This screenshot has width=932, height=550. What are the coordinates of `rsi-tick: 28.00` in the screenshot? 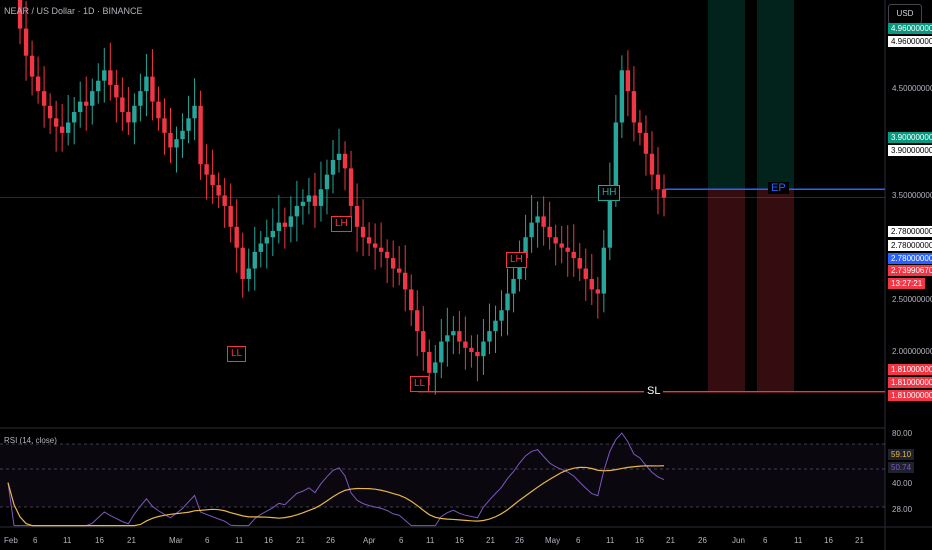 It's located at (902, 509).